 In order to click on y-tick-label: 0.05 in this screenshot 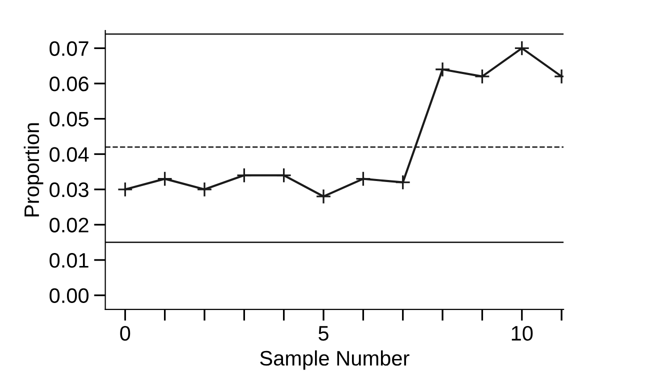, I will do `click(69, 119)`.